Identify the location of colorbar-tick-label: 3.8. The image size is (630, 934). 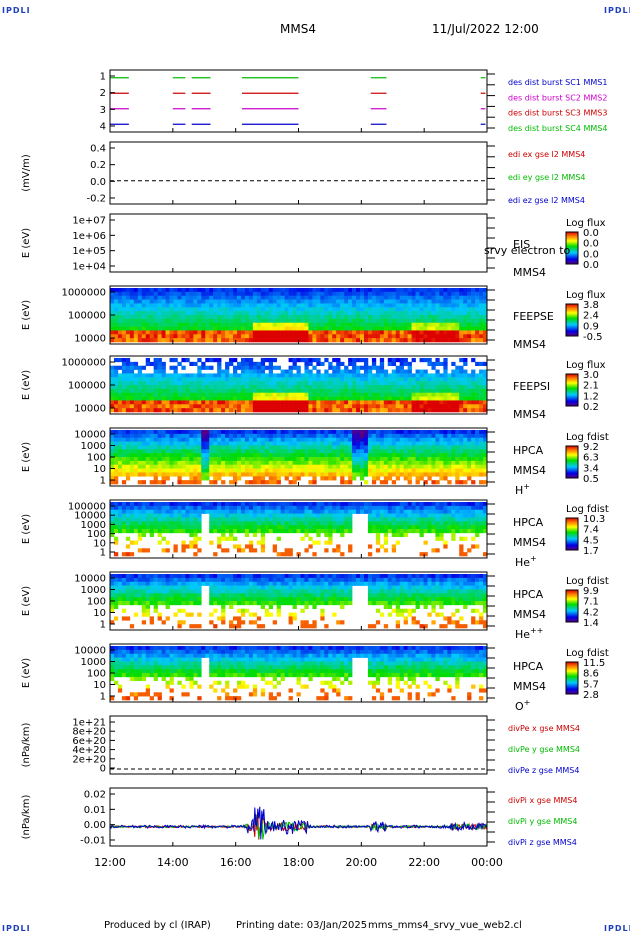
(591, 305).